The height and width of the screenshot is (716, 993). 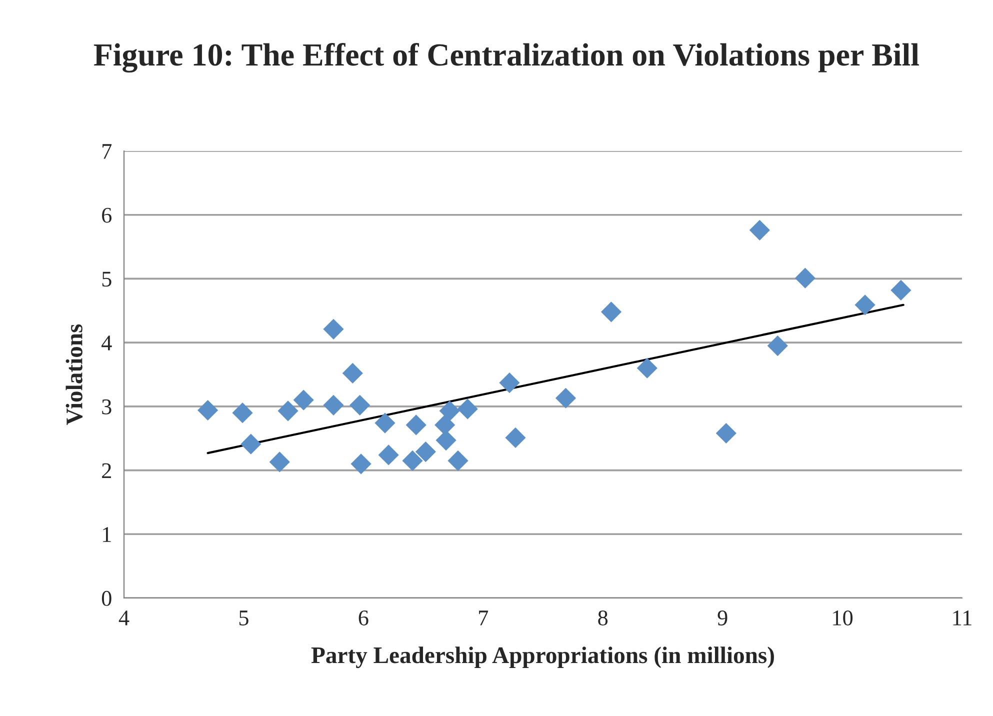 I want to click on x-tick-label: 4, so click(x=124, y=618).